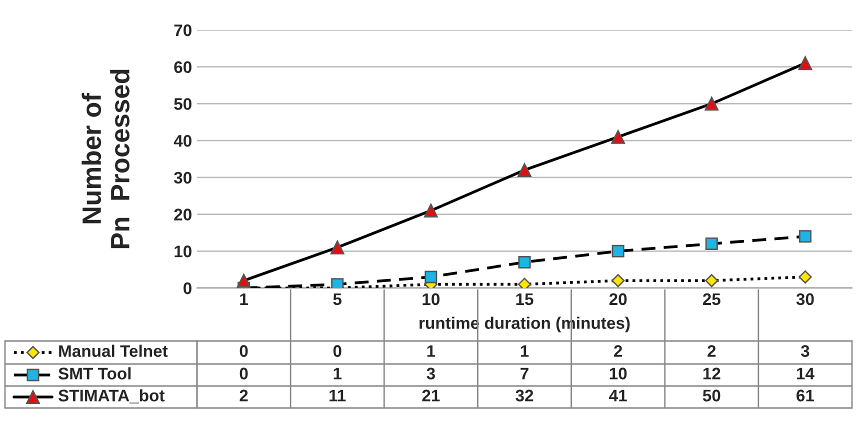  What do you see at coordinates (431, 299) in the screenshot?
I see `x-tick-label: 10` at bounding box center [431, 299].